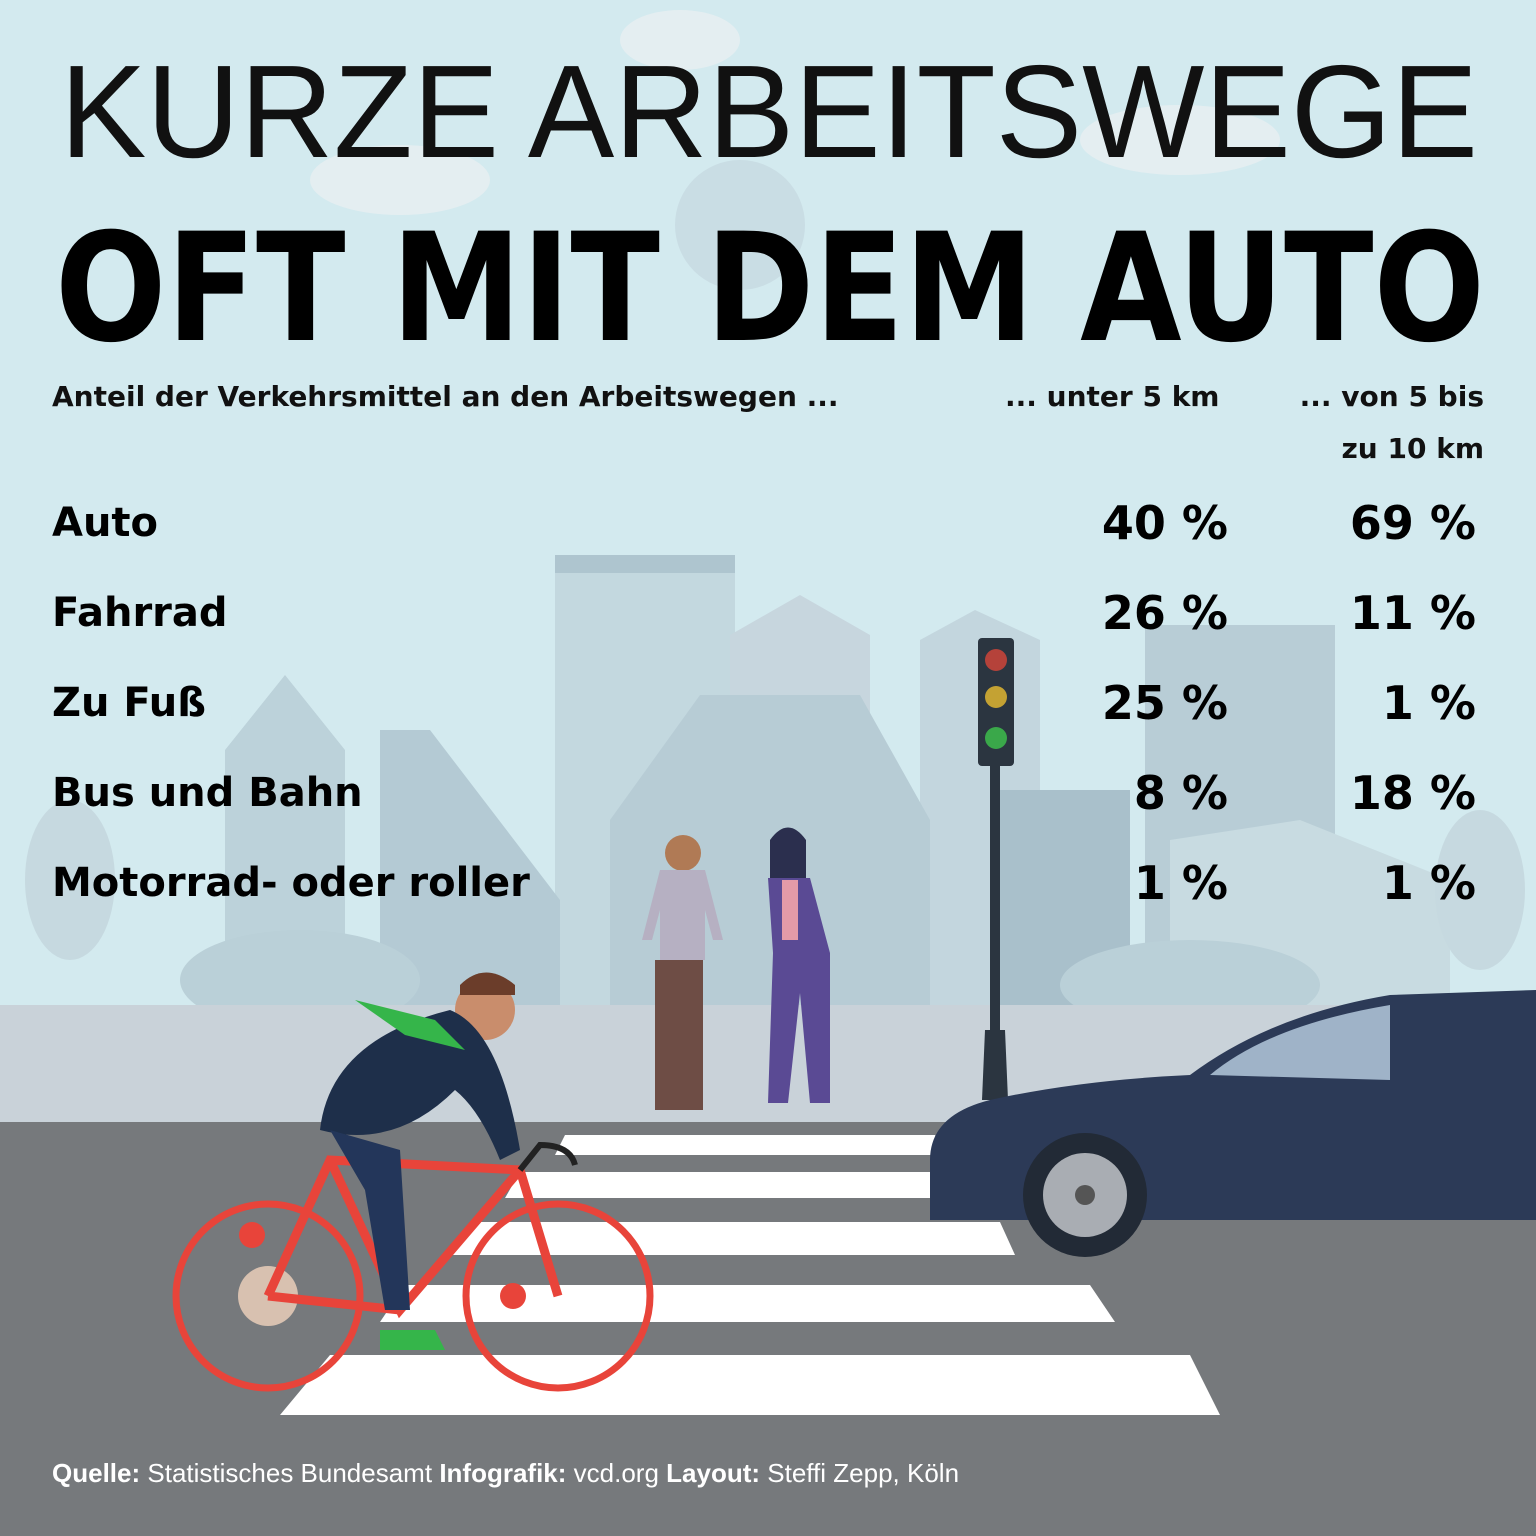 This screenshot has height=1536, width=1536. Describe the element at coordinates (420, 1161) in the screenshot. I see `cyclist` at that location.